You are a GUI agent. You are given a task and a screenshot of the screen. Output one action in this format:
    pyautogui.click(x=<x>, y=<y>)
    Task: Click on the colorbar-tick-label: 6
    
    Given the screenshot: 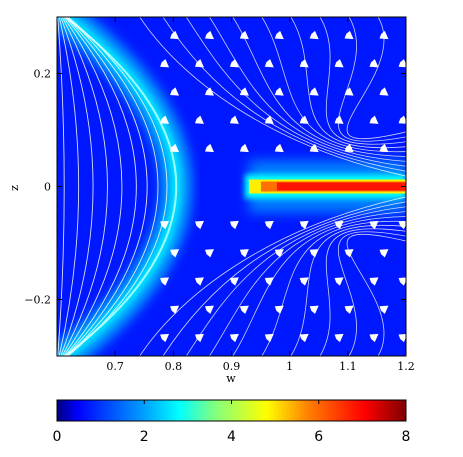 What is the action you would take?
    pyautogui.click(x=318, y=437)
    